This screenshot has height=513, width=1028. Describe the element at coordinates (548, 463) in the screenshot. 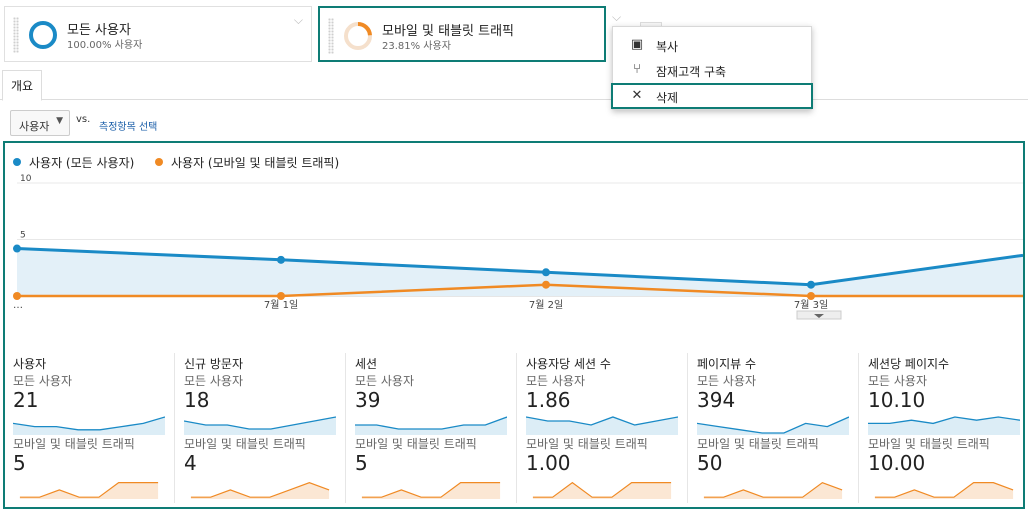

I see `metric-value: 1.00` at that location.